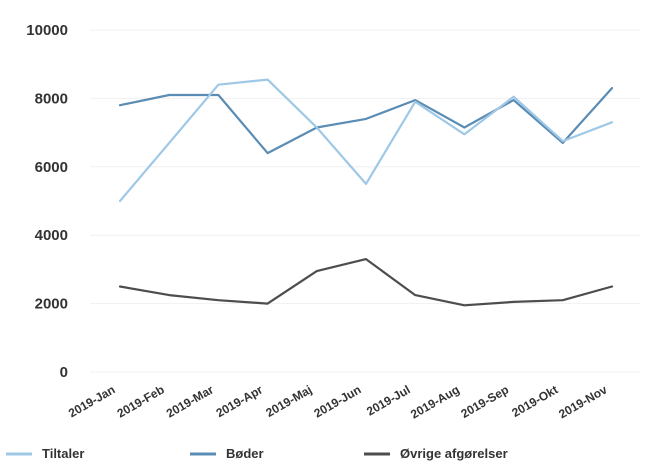 The height and width of the screenshot is (466, 647). Describe the element at coordinates (435, 401) in the screenshot. I see `x-tick-label: 2019-Aug` at that location.